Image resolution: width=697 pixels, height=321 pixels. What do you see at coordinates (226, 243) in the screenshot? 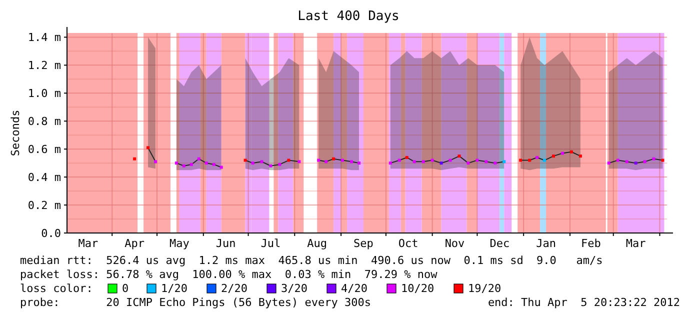
I see `x-tick-label: Jun` at bounding box center [226, 243].